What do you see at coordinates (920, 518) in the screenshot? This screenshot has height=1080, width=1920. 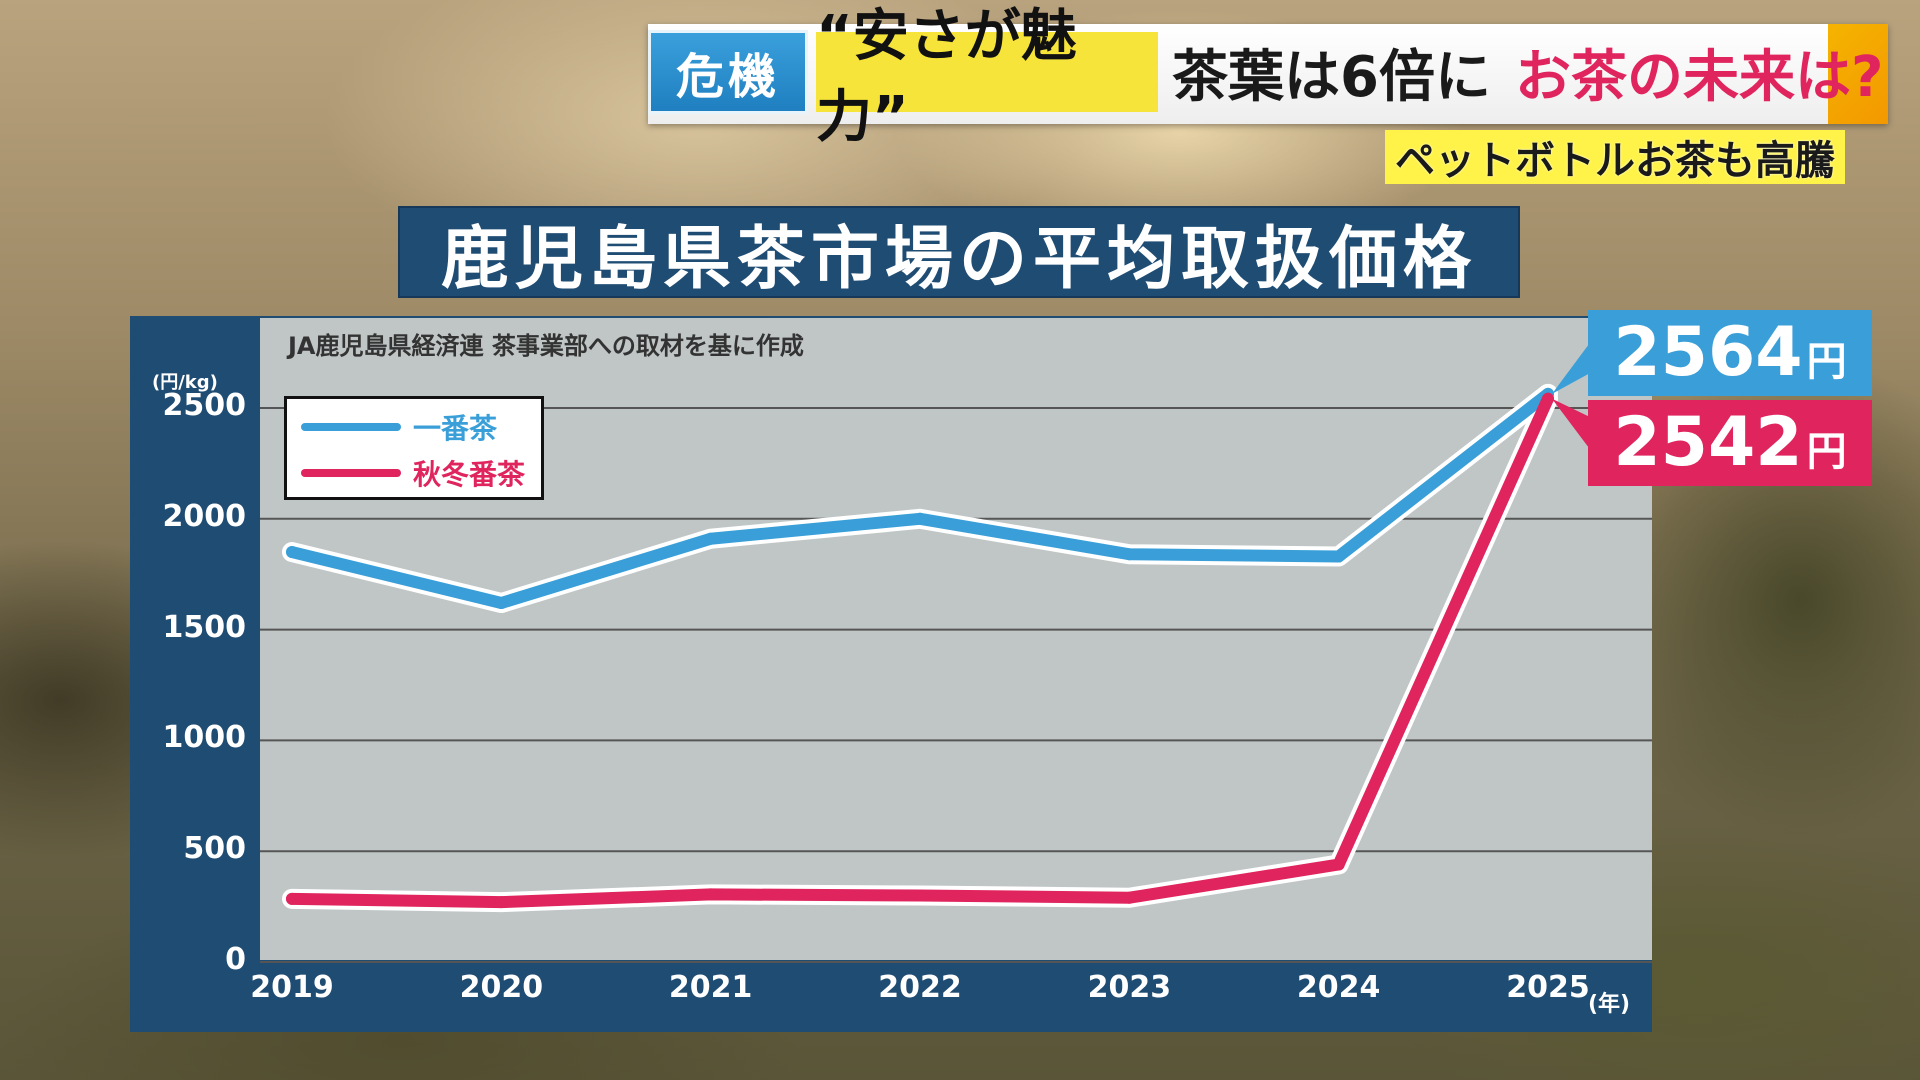 I see `data-point-first-tea-2022` at bounding box center [920, 518].